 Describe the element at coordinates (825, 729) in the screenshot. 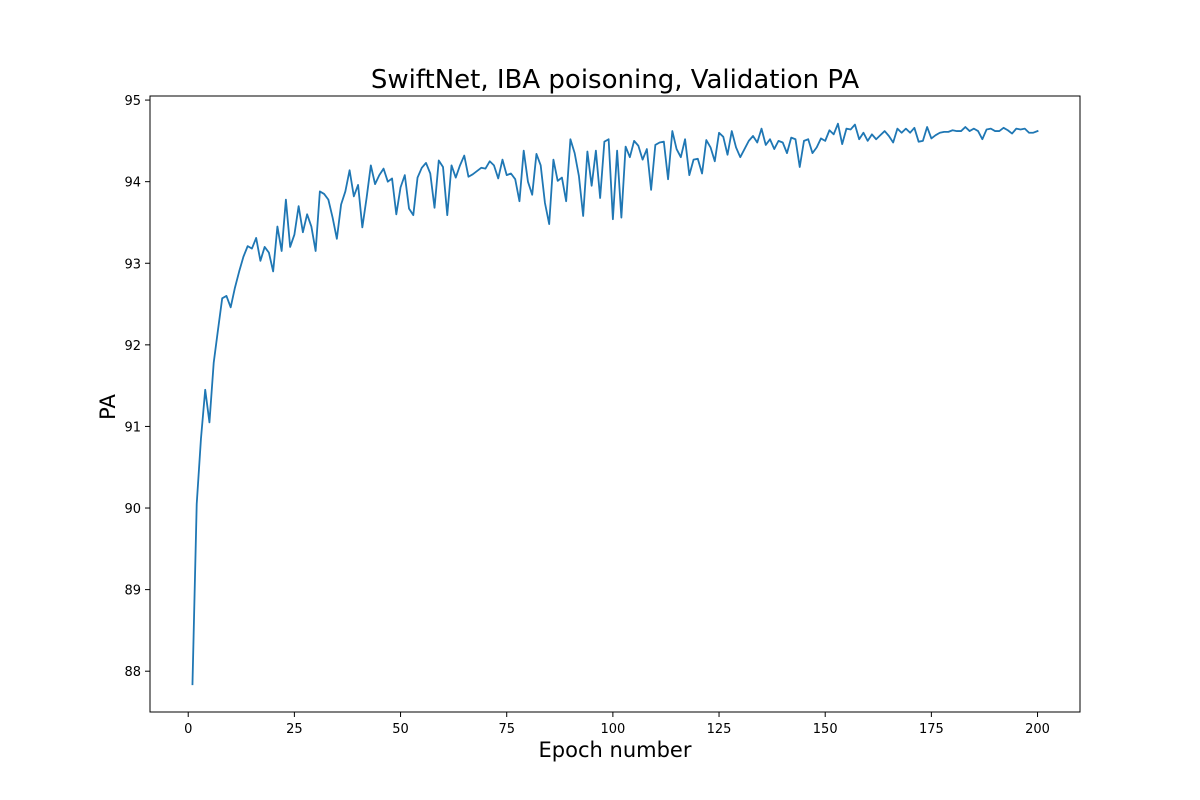

I see `x-tick-label: 150` at that location.